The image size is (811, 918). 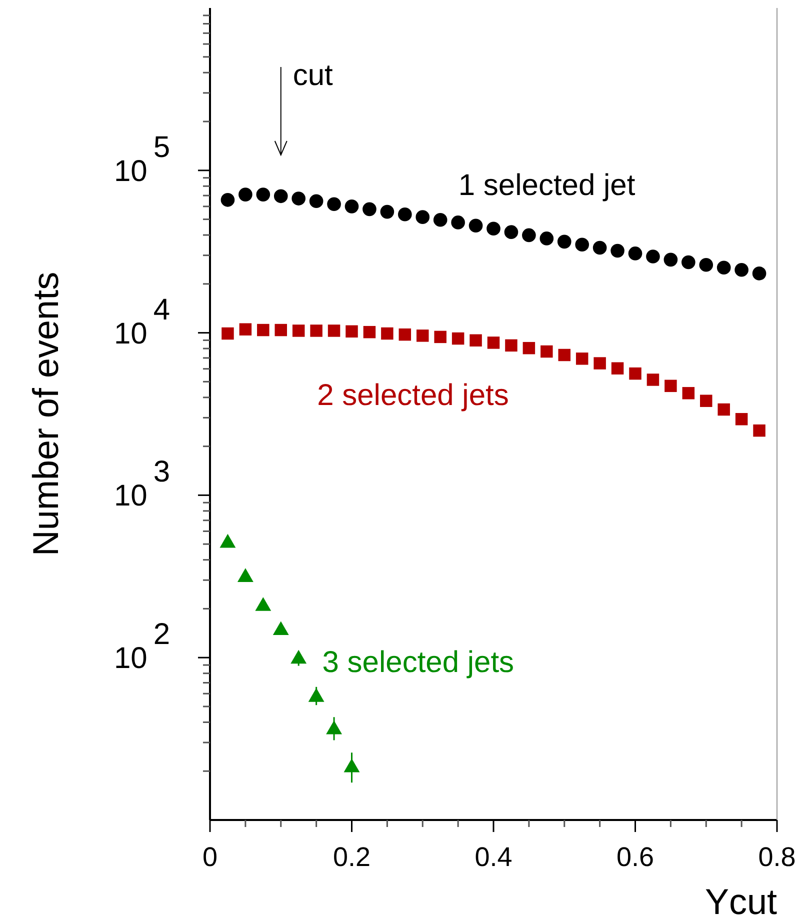 What do you see at coordinates (547, 185) in the screenshot?
I see `series-label: 1 selected jet` at bounding box center [547, 185].